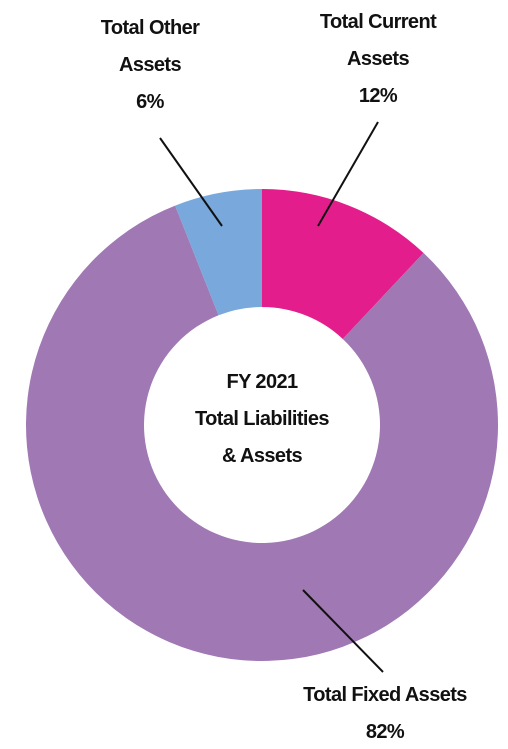 The height and width of the screenshot is (749, 508). What do you see at coordinates (262, 419) in the screenshot?
I see `center-title: FY 2021 Total Liabilities & Assets` at bounding box center [262, 419].